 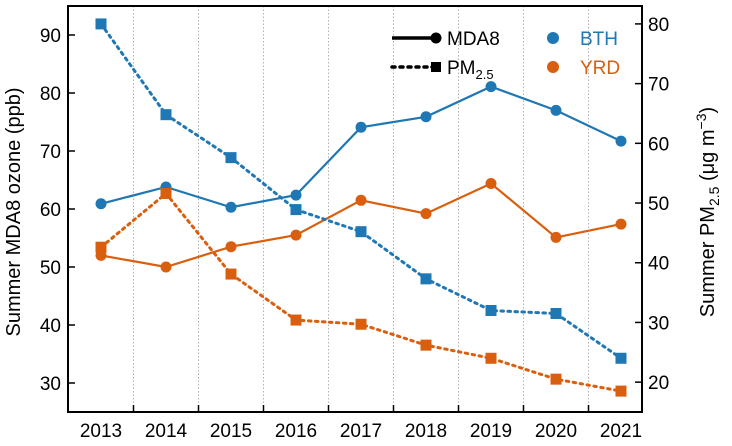 I want to click on left-tick-label: 70, so click(x=50, y=152).